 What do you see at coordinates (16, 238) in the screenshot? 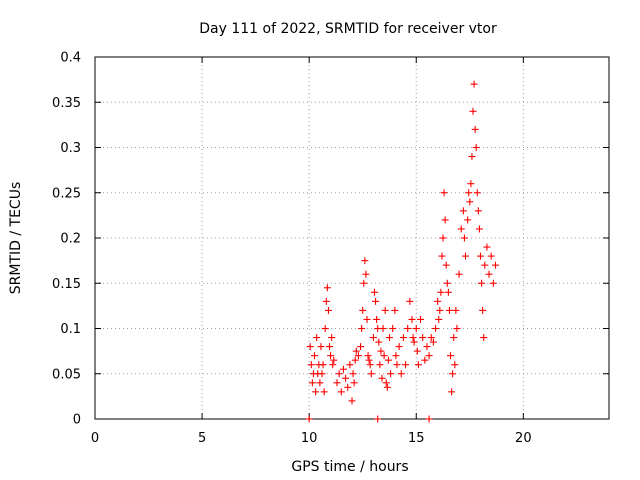
I see `y-axis-label: SRMTID / TECUs` at bounding box center [16, 238].